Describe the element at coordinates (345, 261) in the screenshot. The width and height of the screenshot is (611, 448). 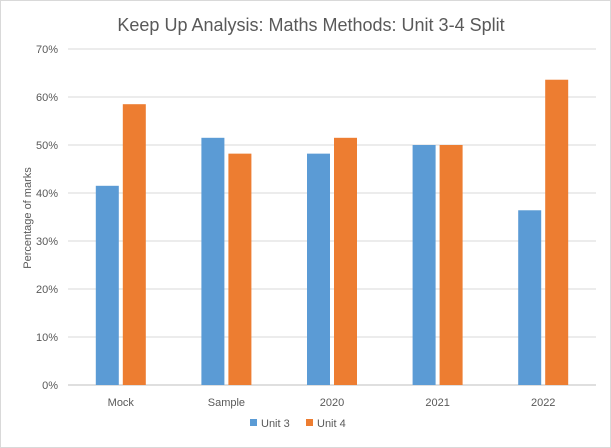
I see `bar-unit-4-2020` at that location.